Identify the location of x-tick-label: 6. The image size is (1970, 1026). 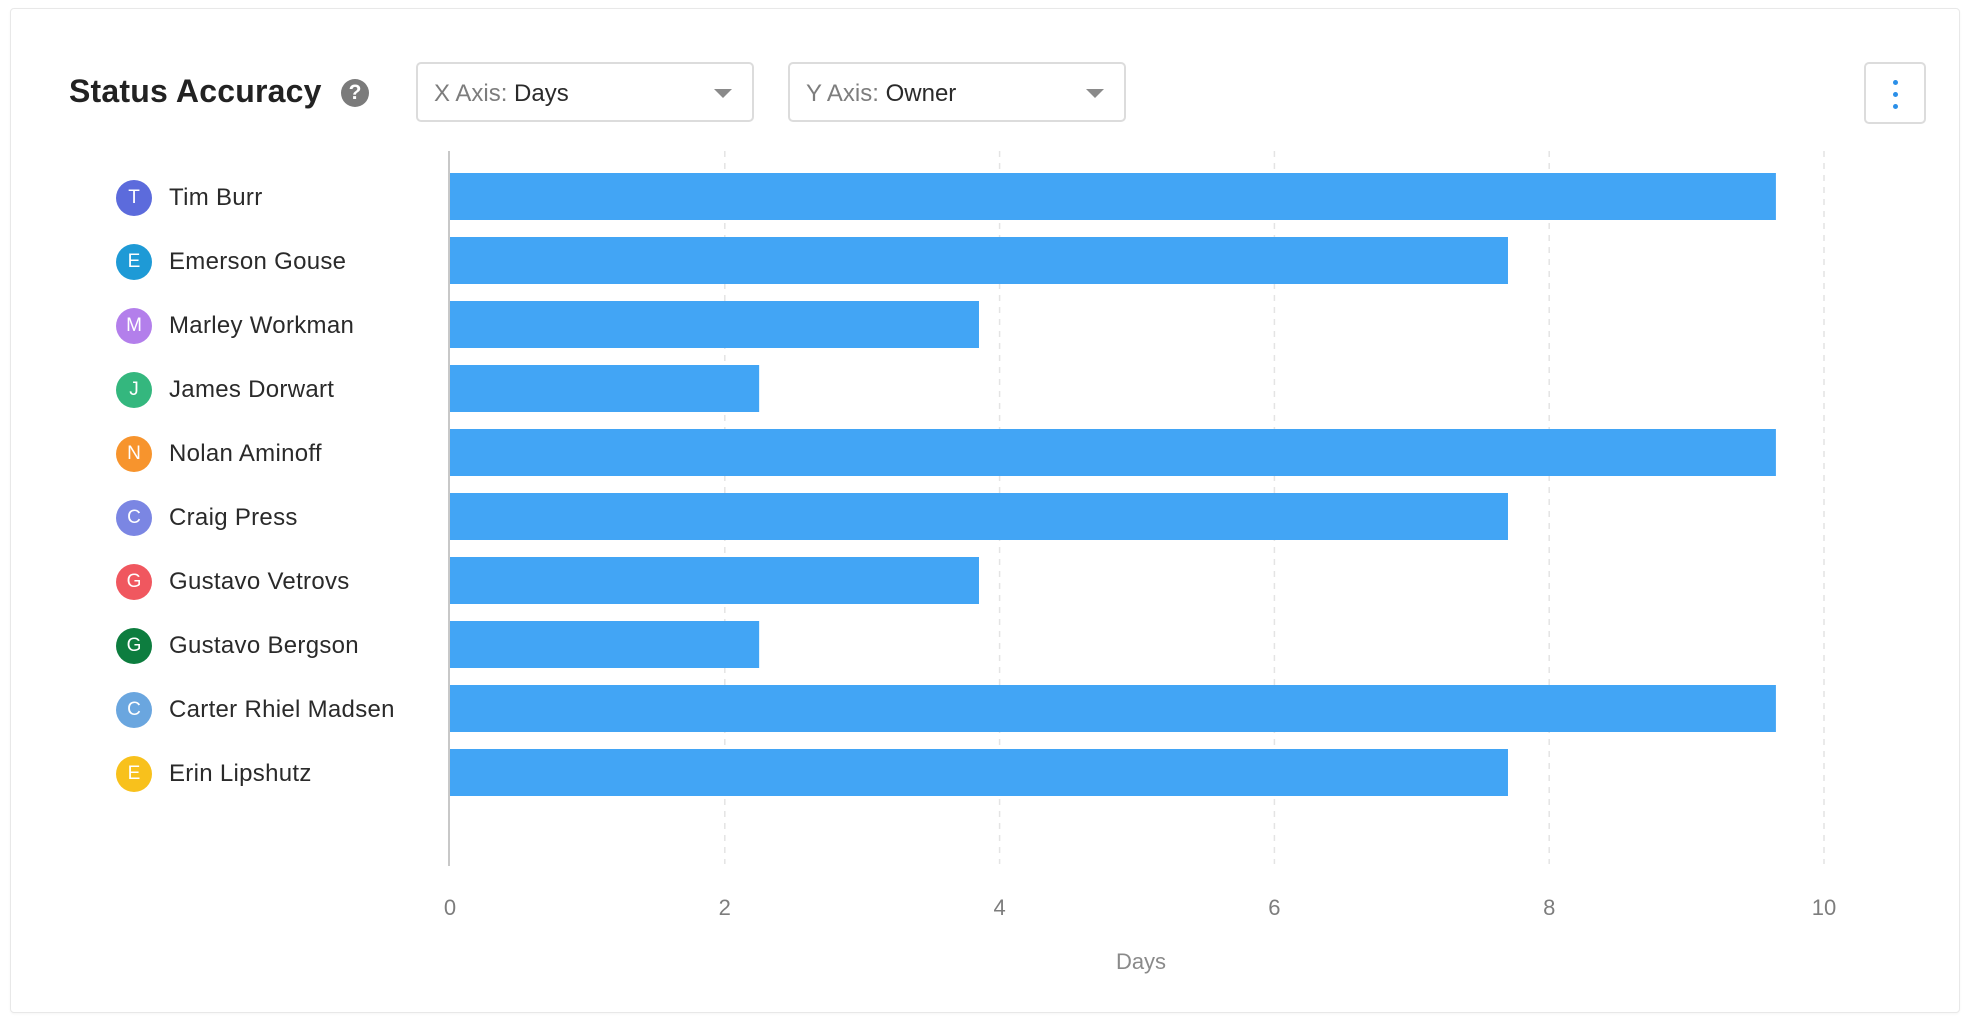
(1274, 907).